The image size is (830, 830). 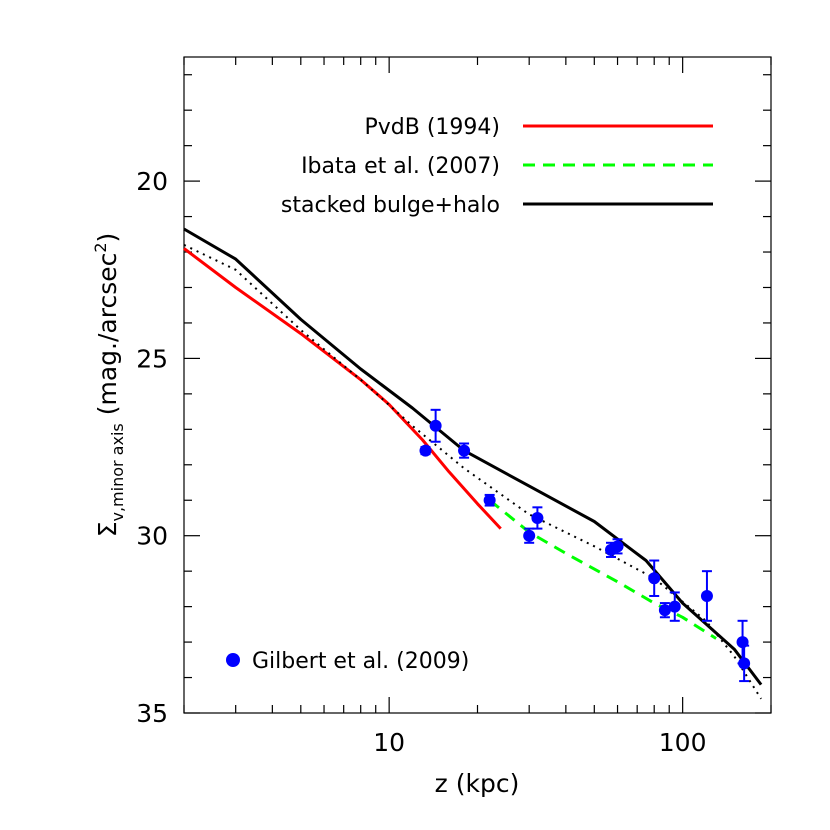 I want to click on x-tick-label: 10, so click(x=389, y=742).